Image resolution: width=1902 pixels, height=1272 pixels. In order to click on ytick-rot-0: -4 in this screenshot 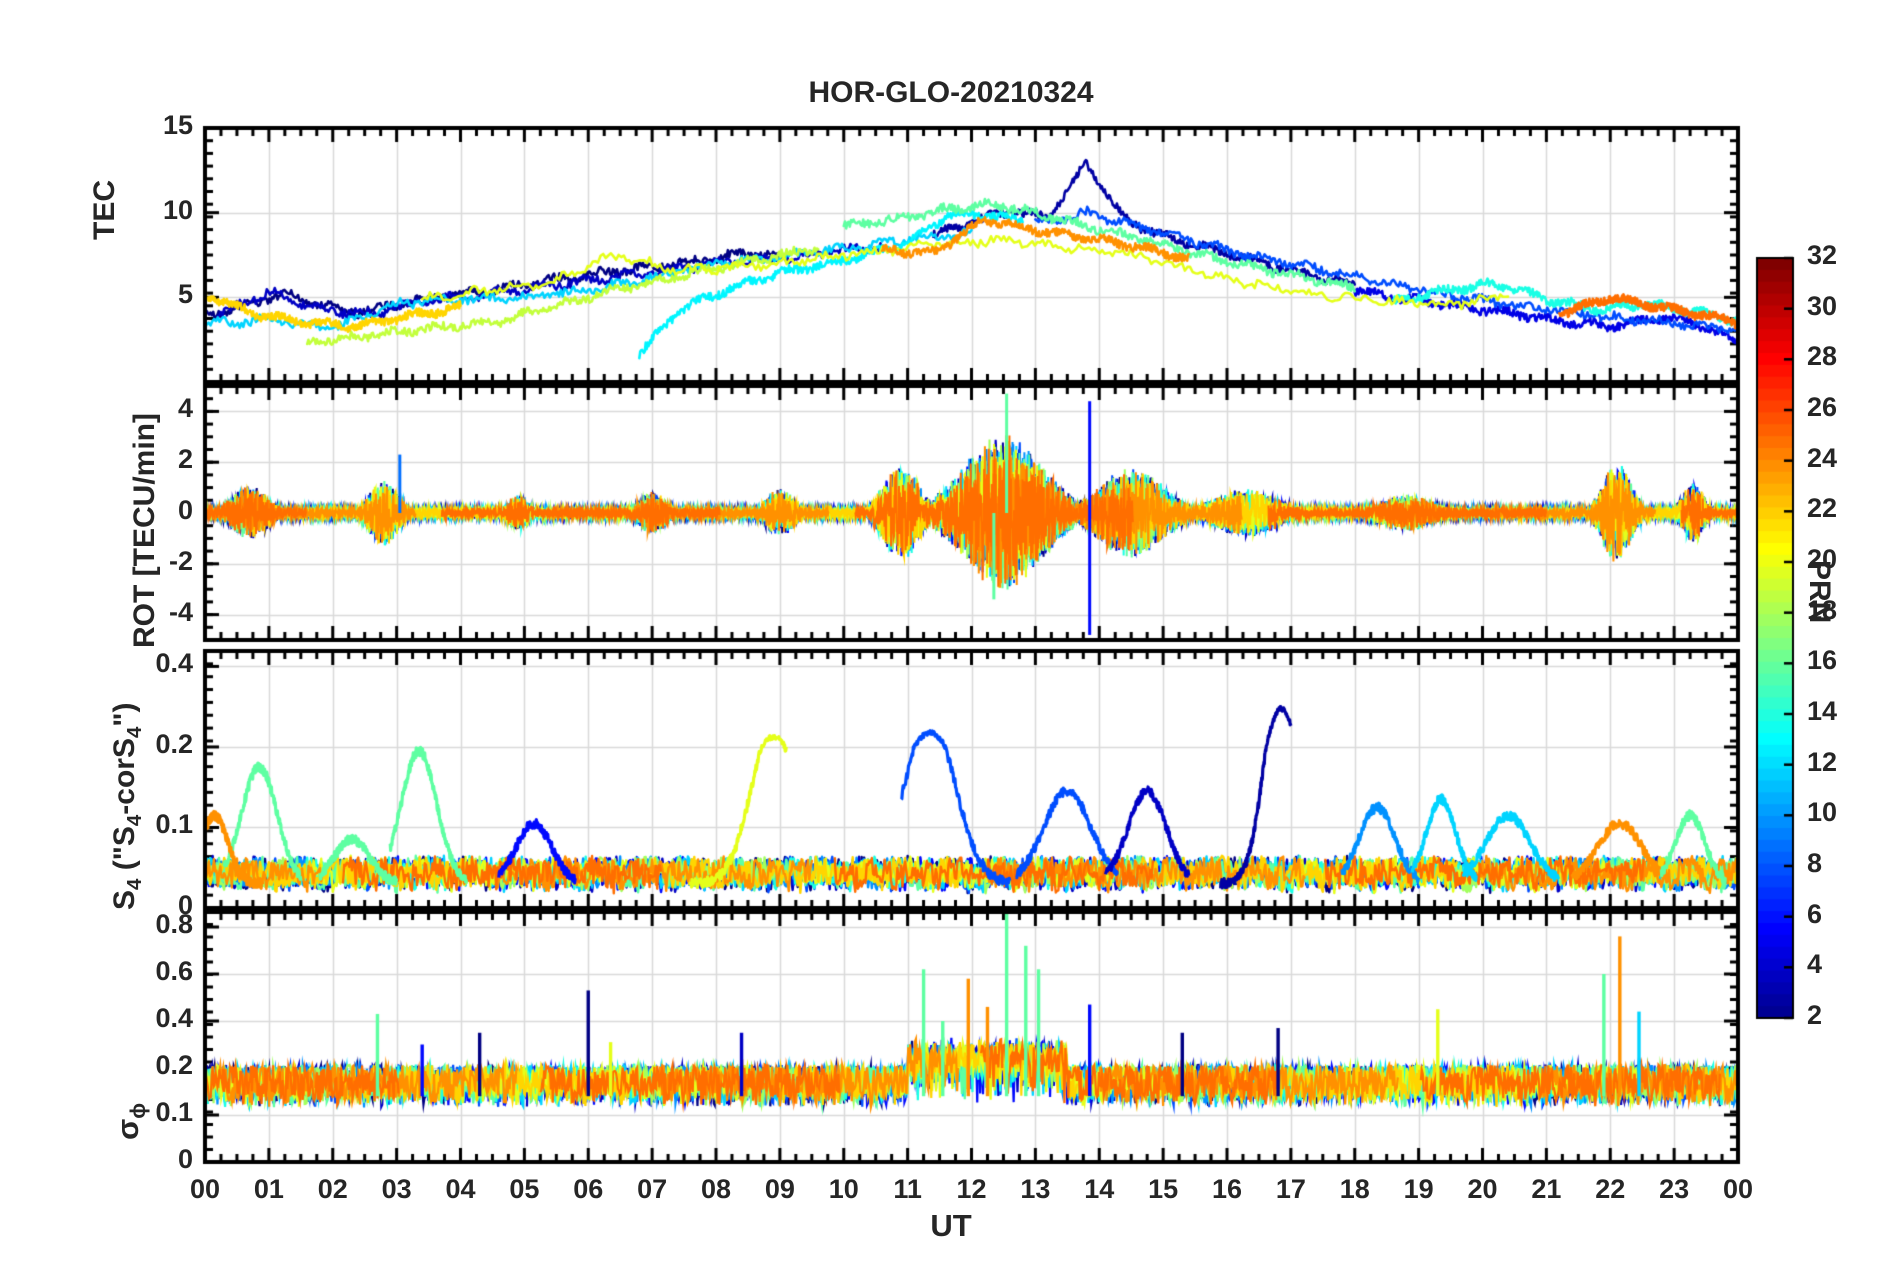, I will do `click(180, 611)`.